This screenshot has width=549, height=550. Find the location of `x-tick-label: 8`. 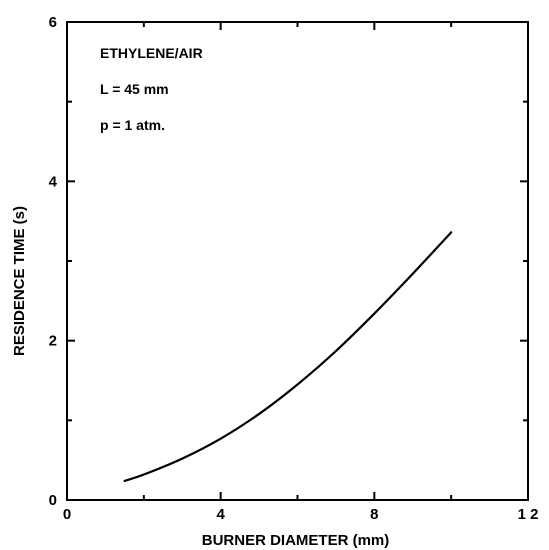

x-tick-label: 8 is located at coordinates (374, 514).